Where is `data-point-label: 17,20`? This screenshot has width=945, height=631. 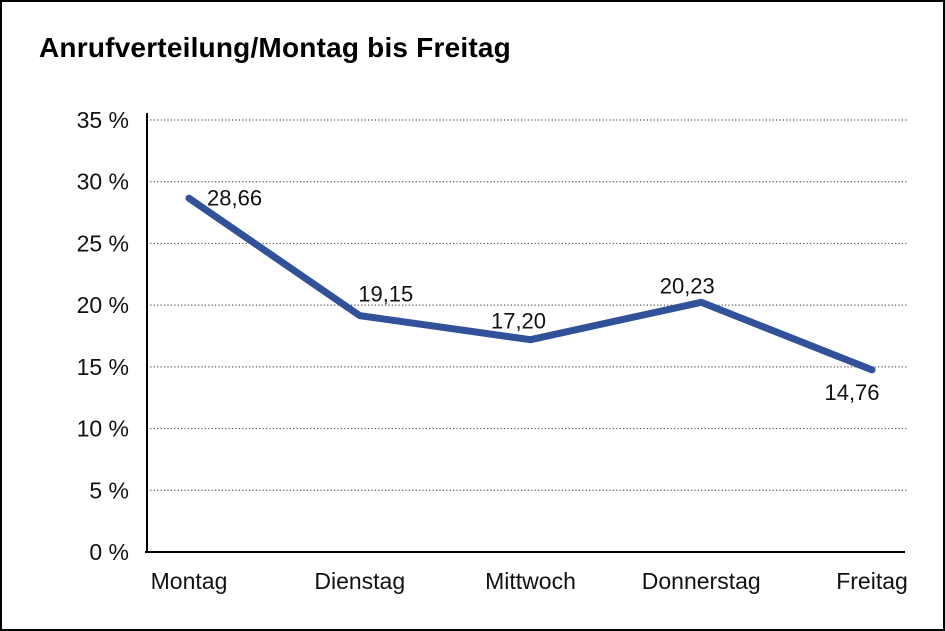 data-point-label: 17,20 is located at coordinates (518, 321).